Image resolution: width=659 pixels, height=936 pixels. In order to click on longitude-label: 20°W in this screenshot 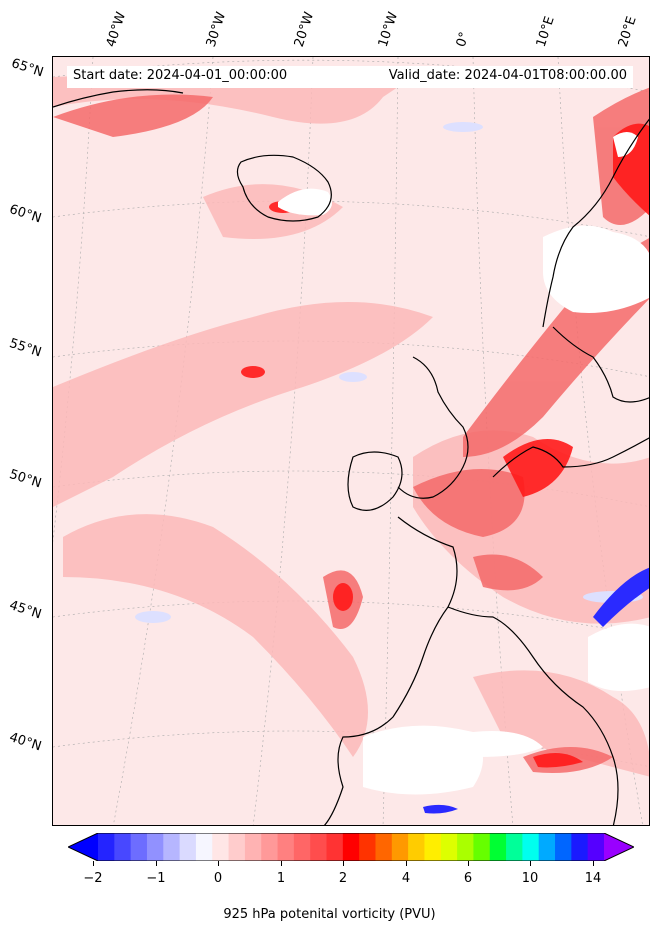, I will do `click(304, 29)`.